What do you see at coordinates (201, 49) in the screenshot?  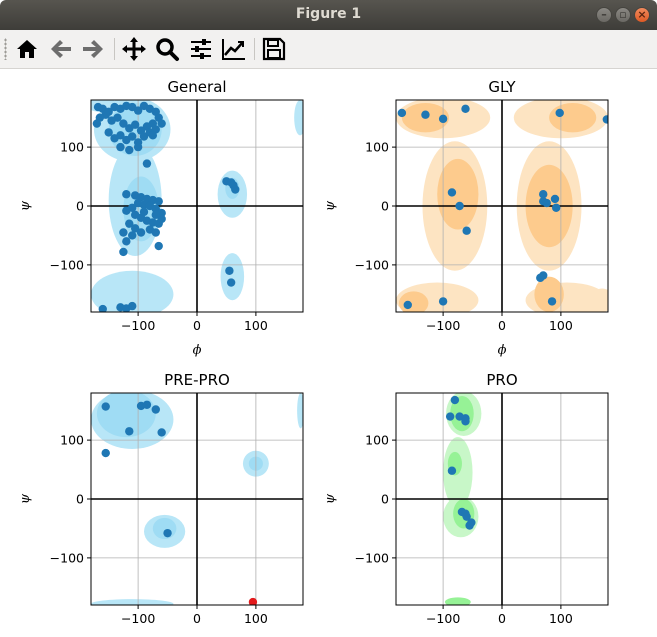 I see `configure-subplots-icon` at bounding box center [201, 49].